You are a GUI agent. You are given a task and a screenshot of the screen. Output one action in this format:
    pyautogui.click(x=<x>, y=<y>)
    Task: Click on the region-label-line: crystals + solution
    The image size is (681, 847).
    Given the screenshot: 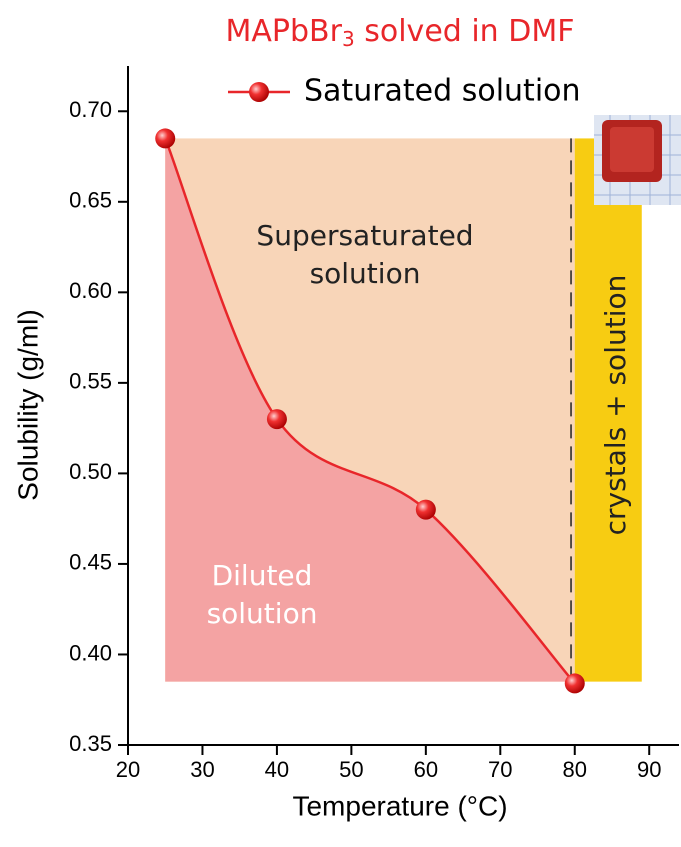 What is the action you would take?
    pyautogui.click(x=615, y=405)
    